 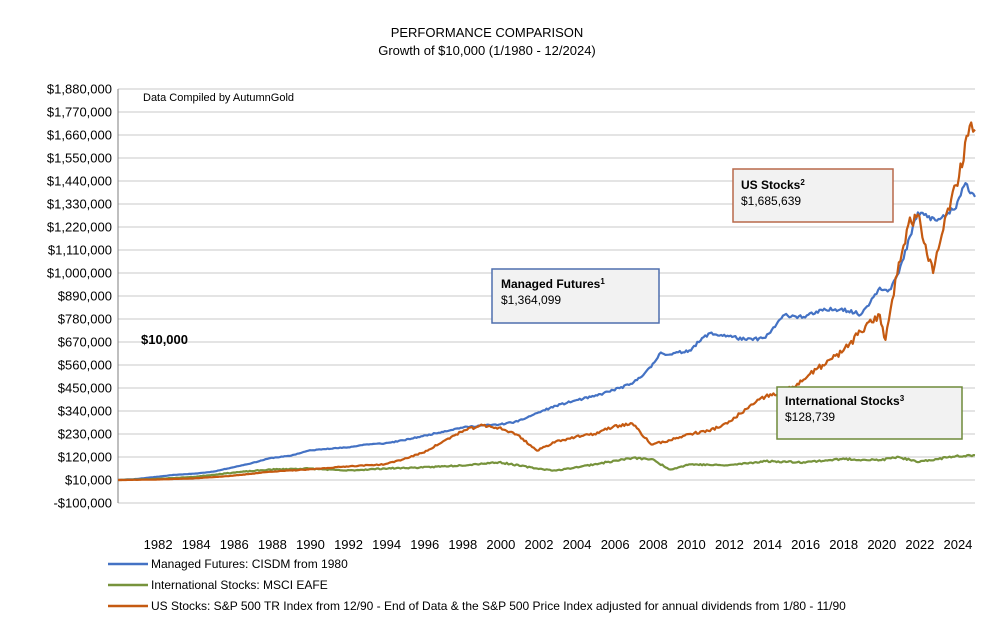 I want to click on callout-managed-futures-title: Managed Futures1, so click(x=553, y=284).